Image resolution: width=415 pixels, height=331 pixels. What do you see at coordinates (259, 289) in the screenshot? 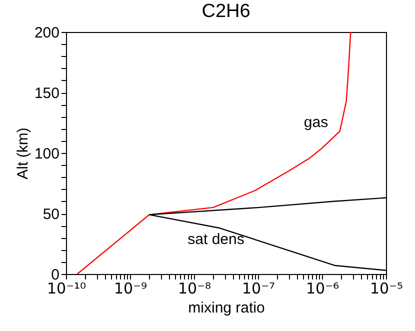
I see `x-tick-label: 10⁻⁷` at bounding box center [259, 289].